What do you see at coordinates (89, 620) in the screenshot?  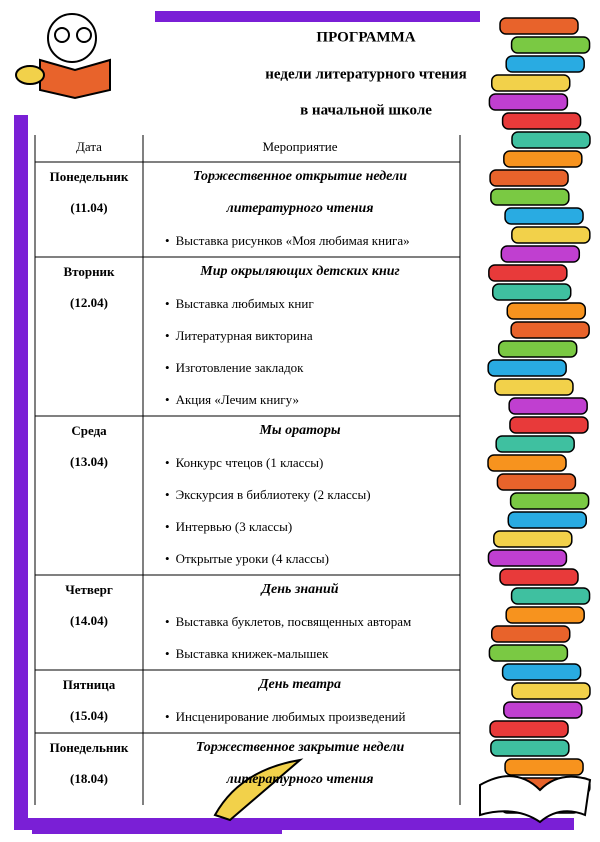 I see `date: (14.04)` at bounding box center [89, 620].